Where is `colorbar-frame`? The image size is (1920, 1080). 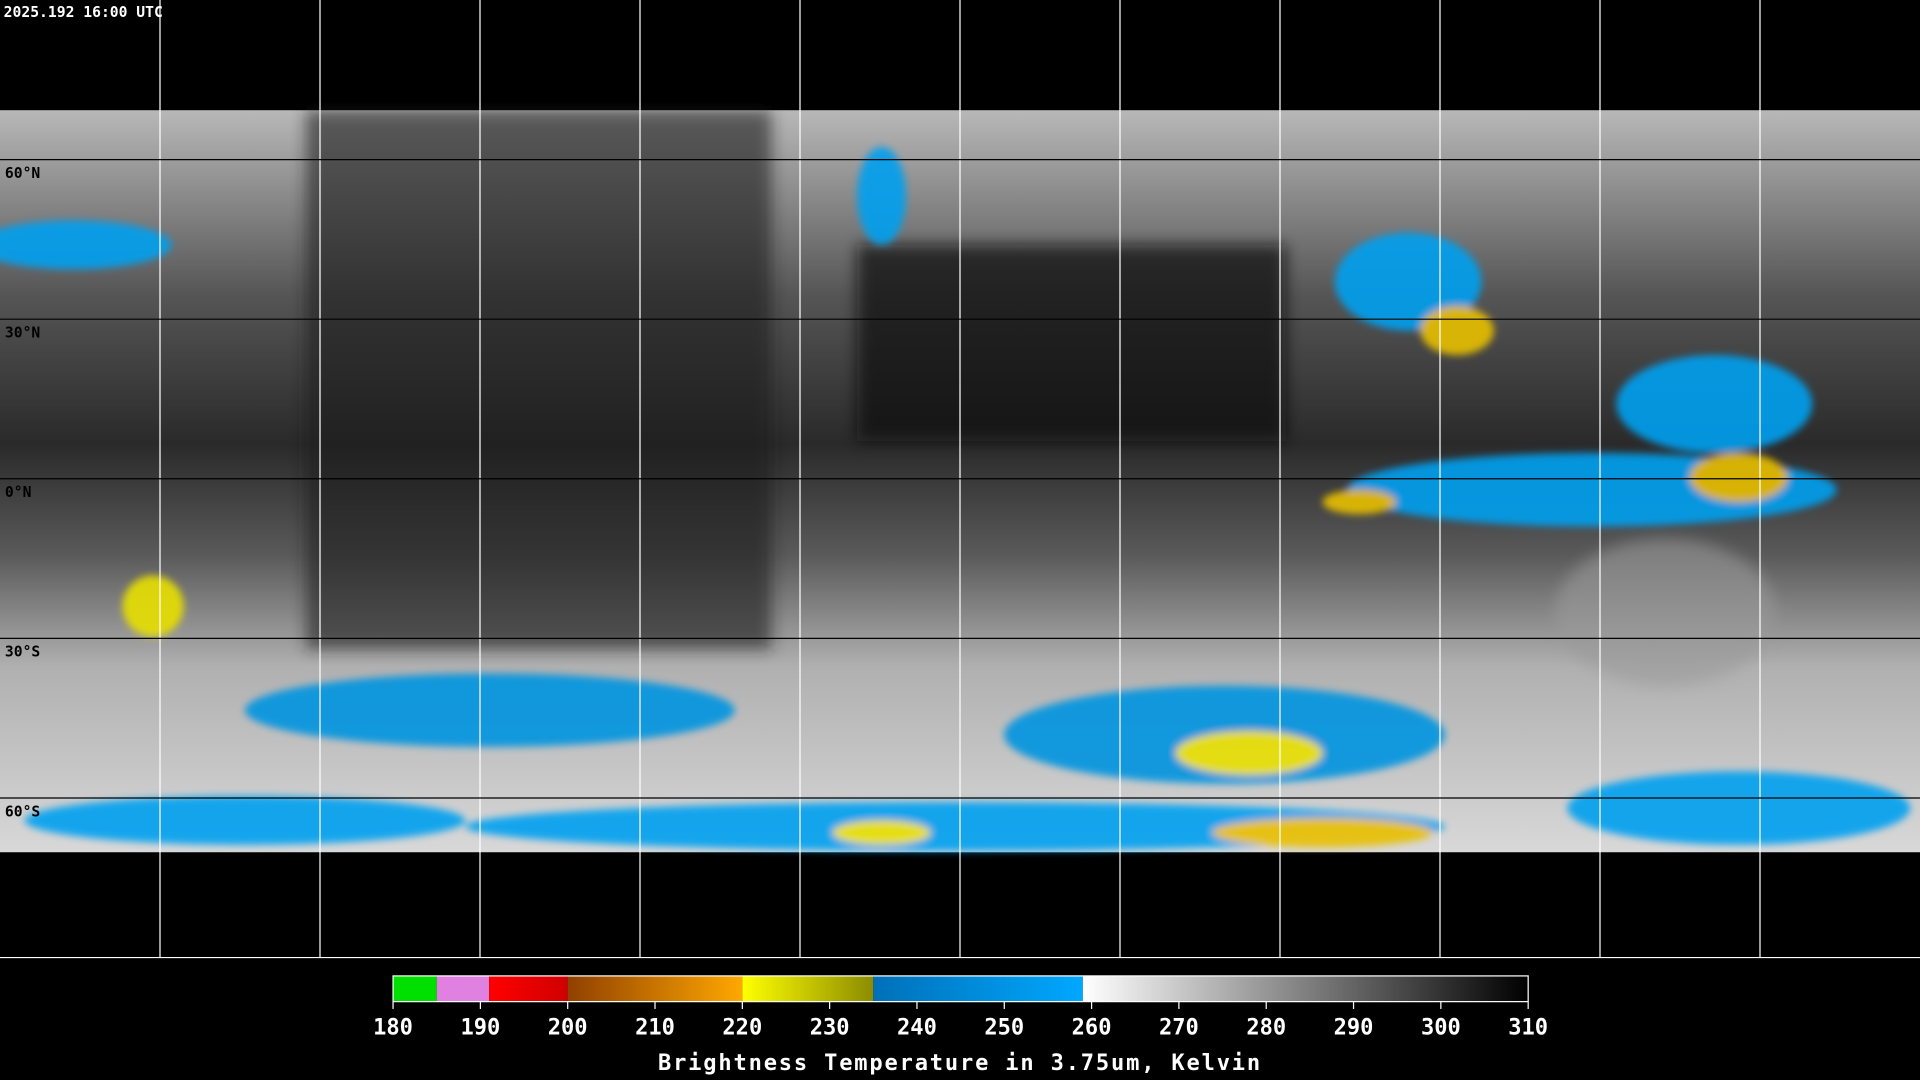
colorbar-frame is located at coordinates (960, 989).